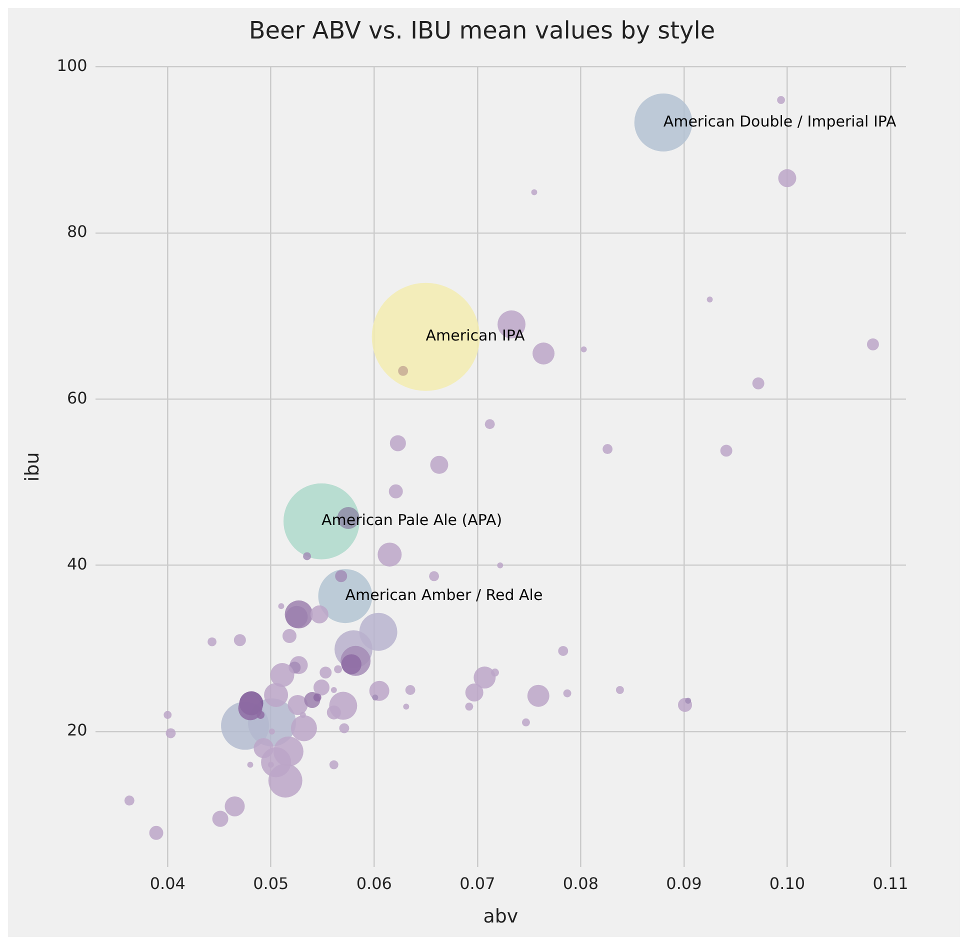 This screenshot has width=968, height=945. Describe the element at coordinates (890, 883) in the screenshot. I see `x-tick-label: 0.11` at that location.